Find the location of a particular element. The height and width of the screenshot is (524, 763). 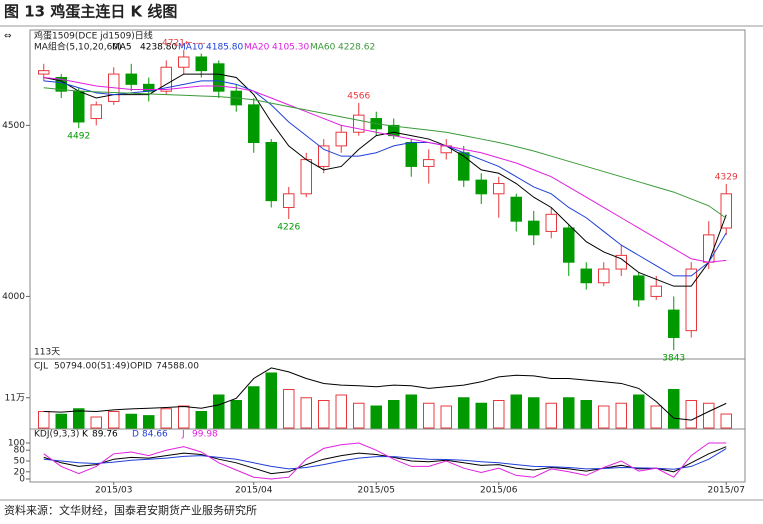

y-tick-label: 20 is located at coordinates (20, 472).